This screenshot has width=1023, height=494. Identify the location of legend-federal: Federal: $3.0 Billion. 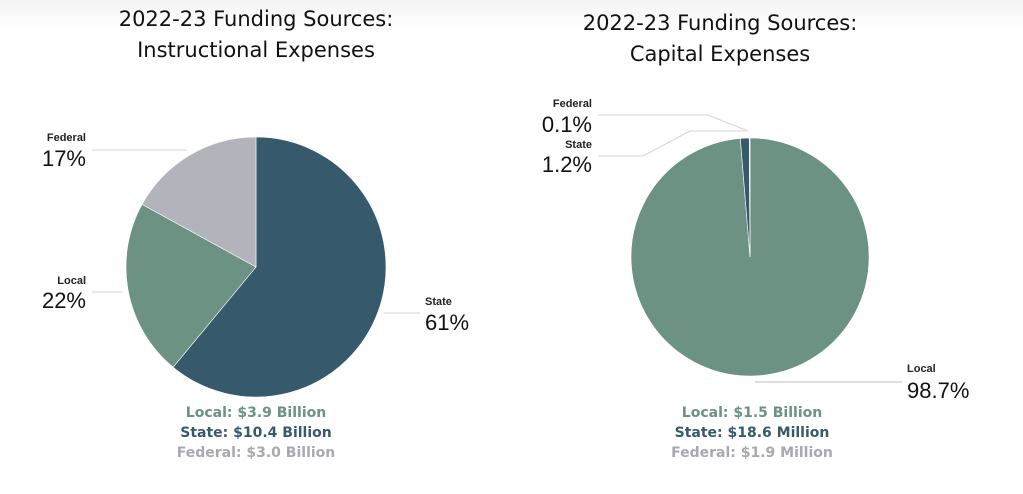
(256, 453).